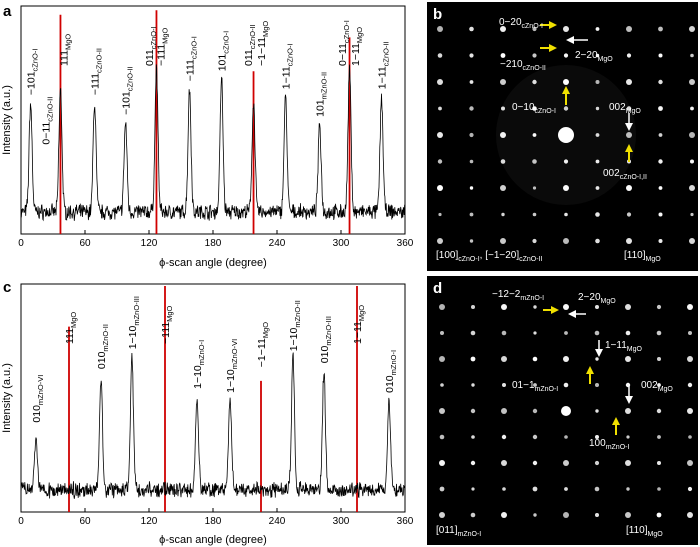  What do you see at coordinates (523, 65) in the screenshot?
I see `label-b-m210-czno2: −210cZnO-II` at bounding box center [523, 65].